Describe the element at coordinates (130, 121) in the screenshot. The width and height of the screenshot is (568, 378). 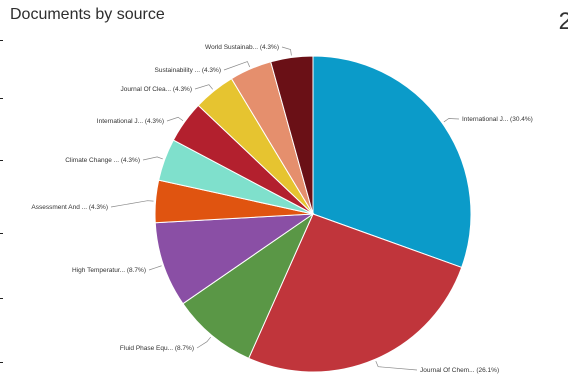
I see `slice-label-7: International J... (4.3%)` at that location.